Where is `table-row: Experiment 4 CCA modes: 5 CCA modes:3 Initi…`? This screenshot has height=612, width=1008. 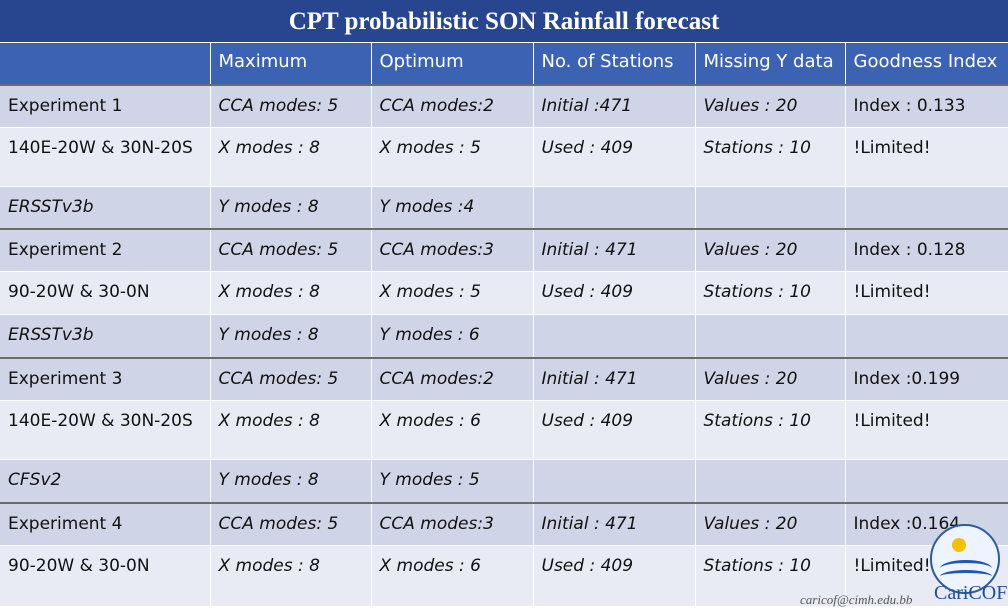
table-row: Experiment 4 CCA modes: 5 CCA modes:3 Initi… is located at coordinates (504, 523).